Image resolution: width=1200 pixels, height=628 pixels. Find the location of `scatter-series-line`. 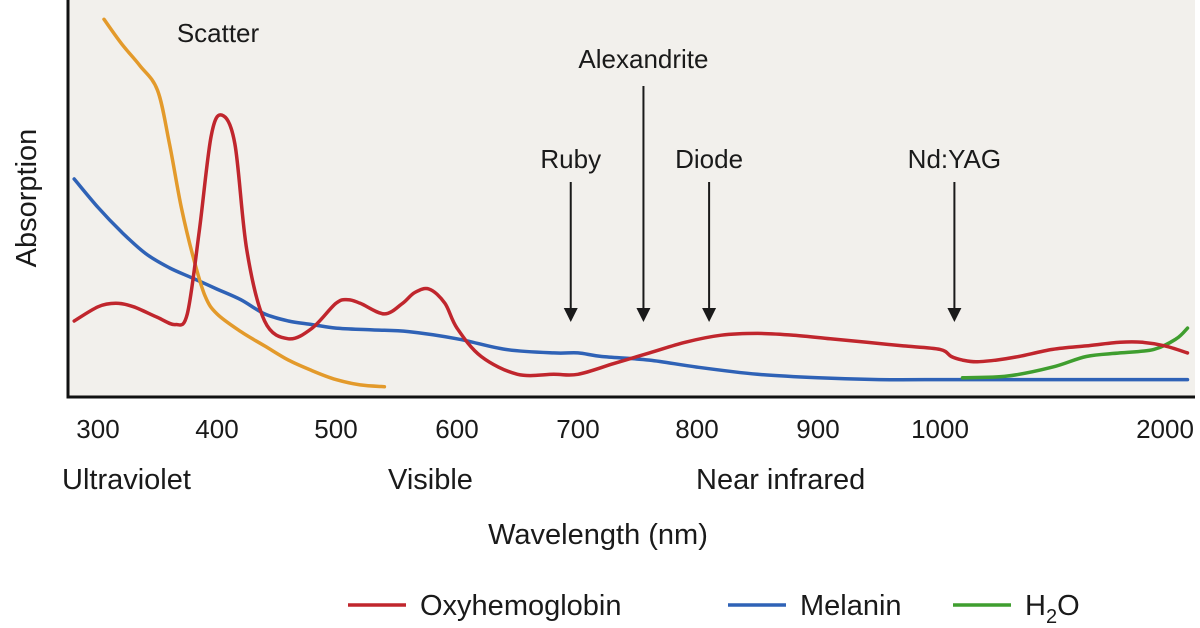

scatter-series-line is located at coordinates (244, 203).